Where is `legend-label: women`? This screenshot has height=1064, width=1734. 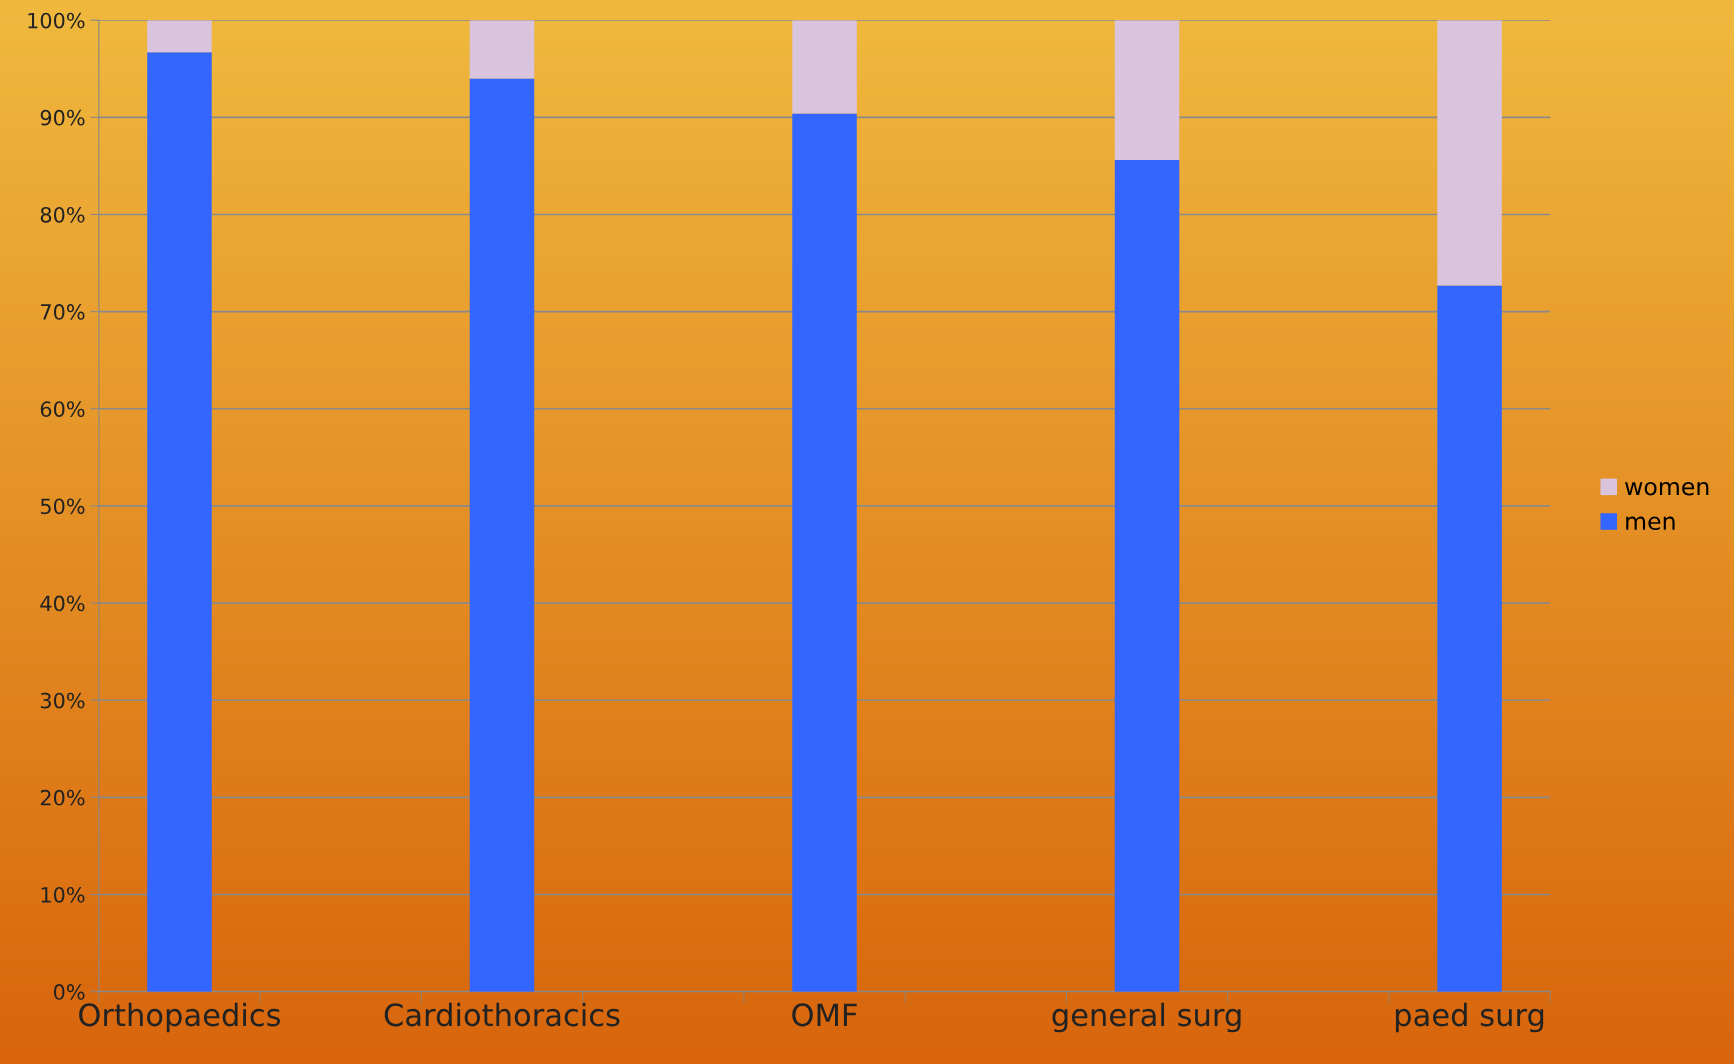 legend-label: women is located at coordinates (1667, 488).